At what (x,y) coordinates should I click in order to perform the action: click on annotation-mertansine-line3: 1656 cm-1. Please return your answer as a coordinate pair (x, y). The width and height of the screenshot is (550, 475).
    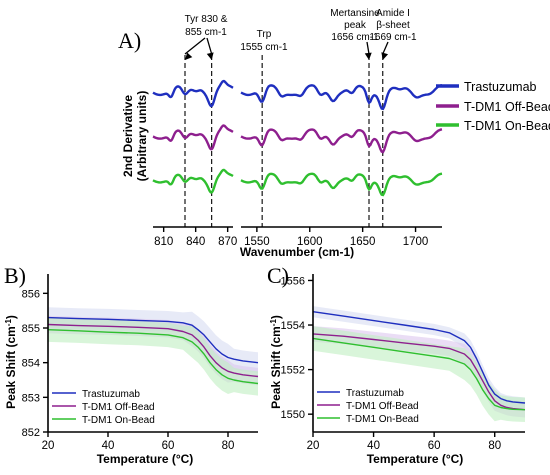
    Looking at the image, I should click on (355, 37).